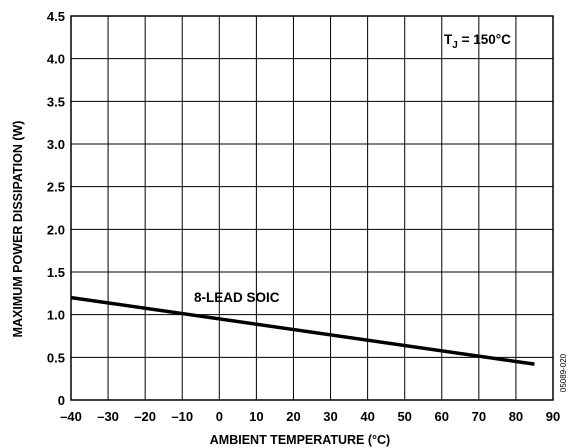  I want to click on x-tick-label: –40, so click(71, 416).